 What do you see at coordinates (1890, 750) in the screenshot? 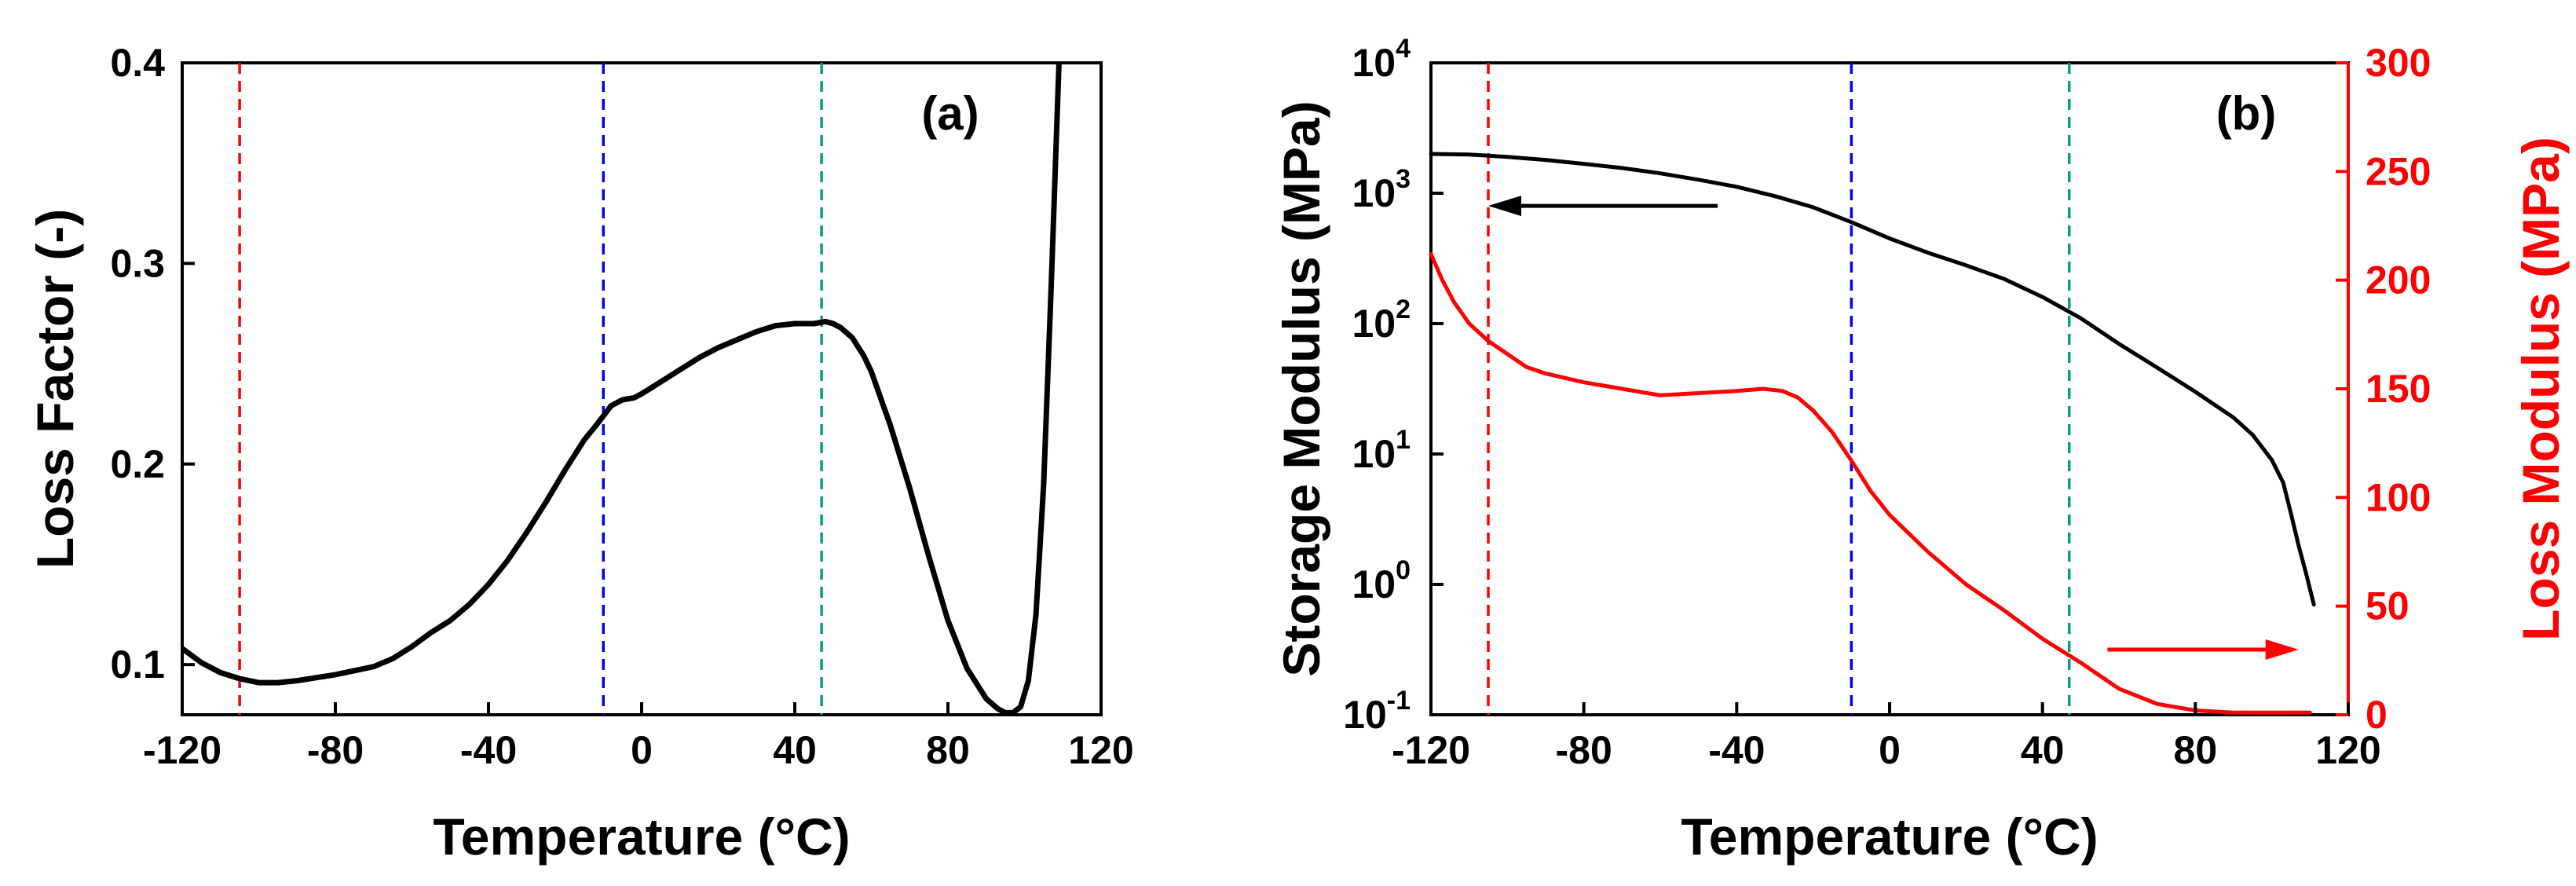
I see `panel-b-x-tick-label: 0` at bounding box center [1890, 750].